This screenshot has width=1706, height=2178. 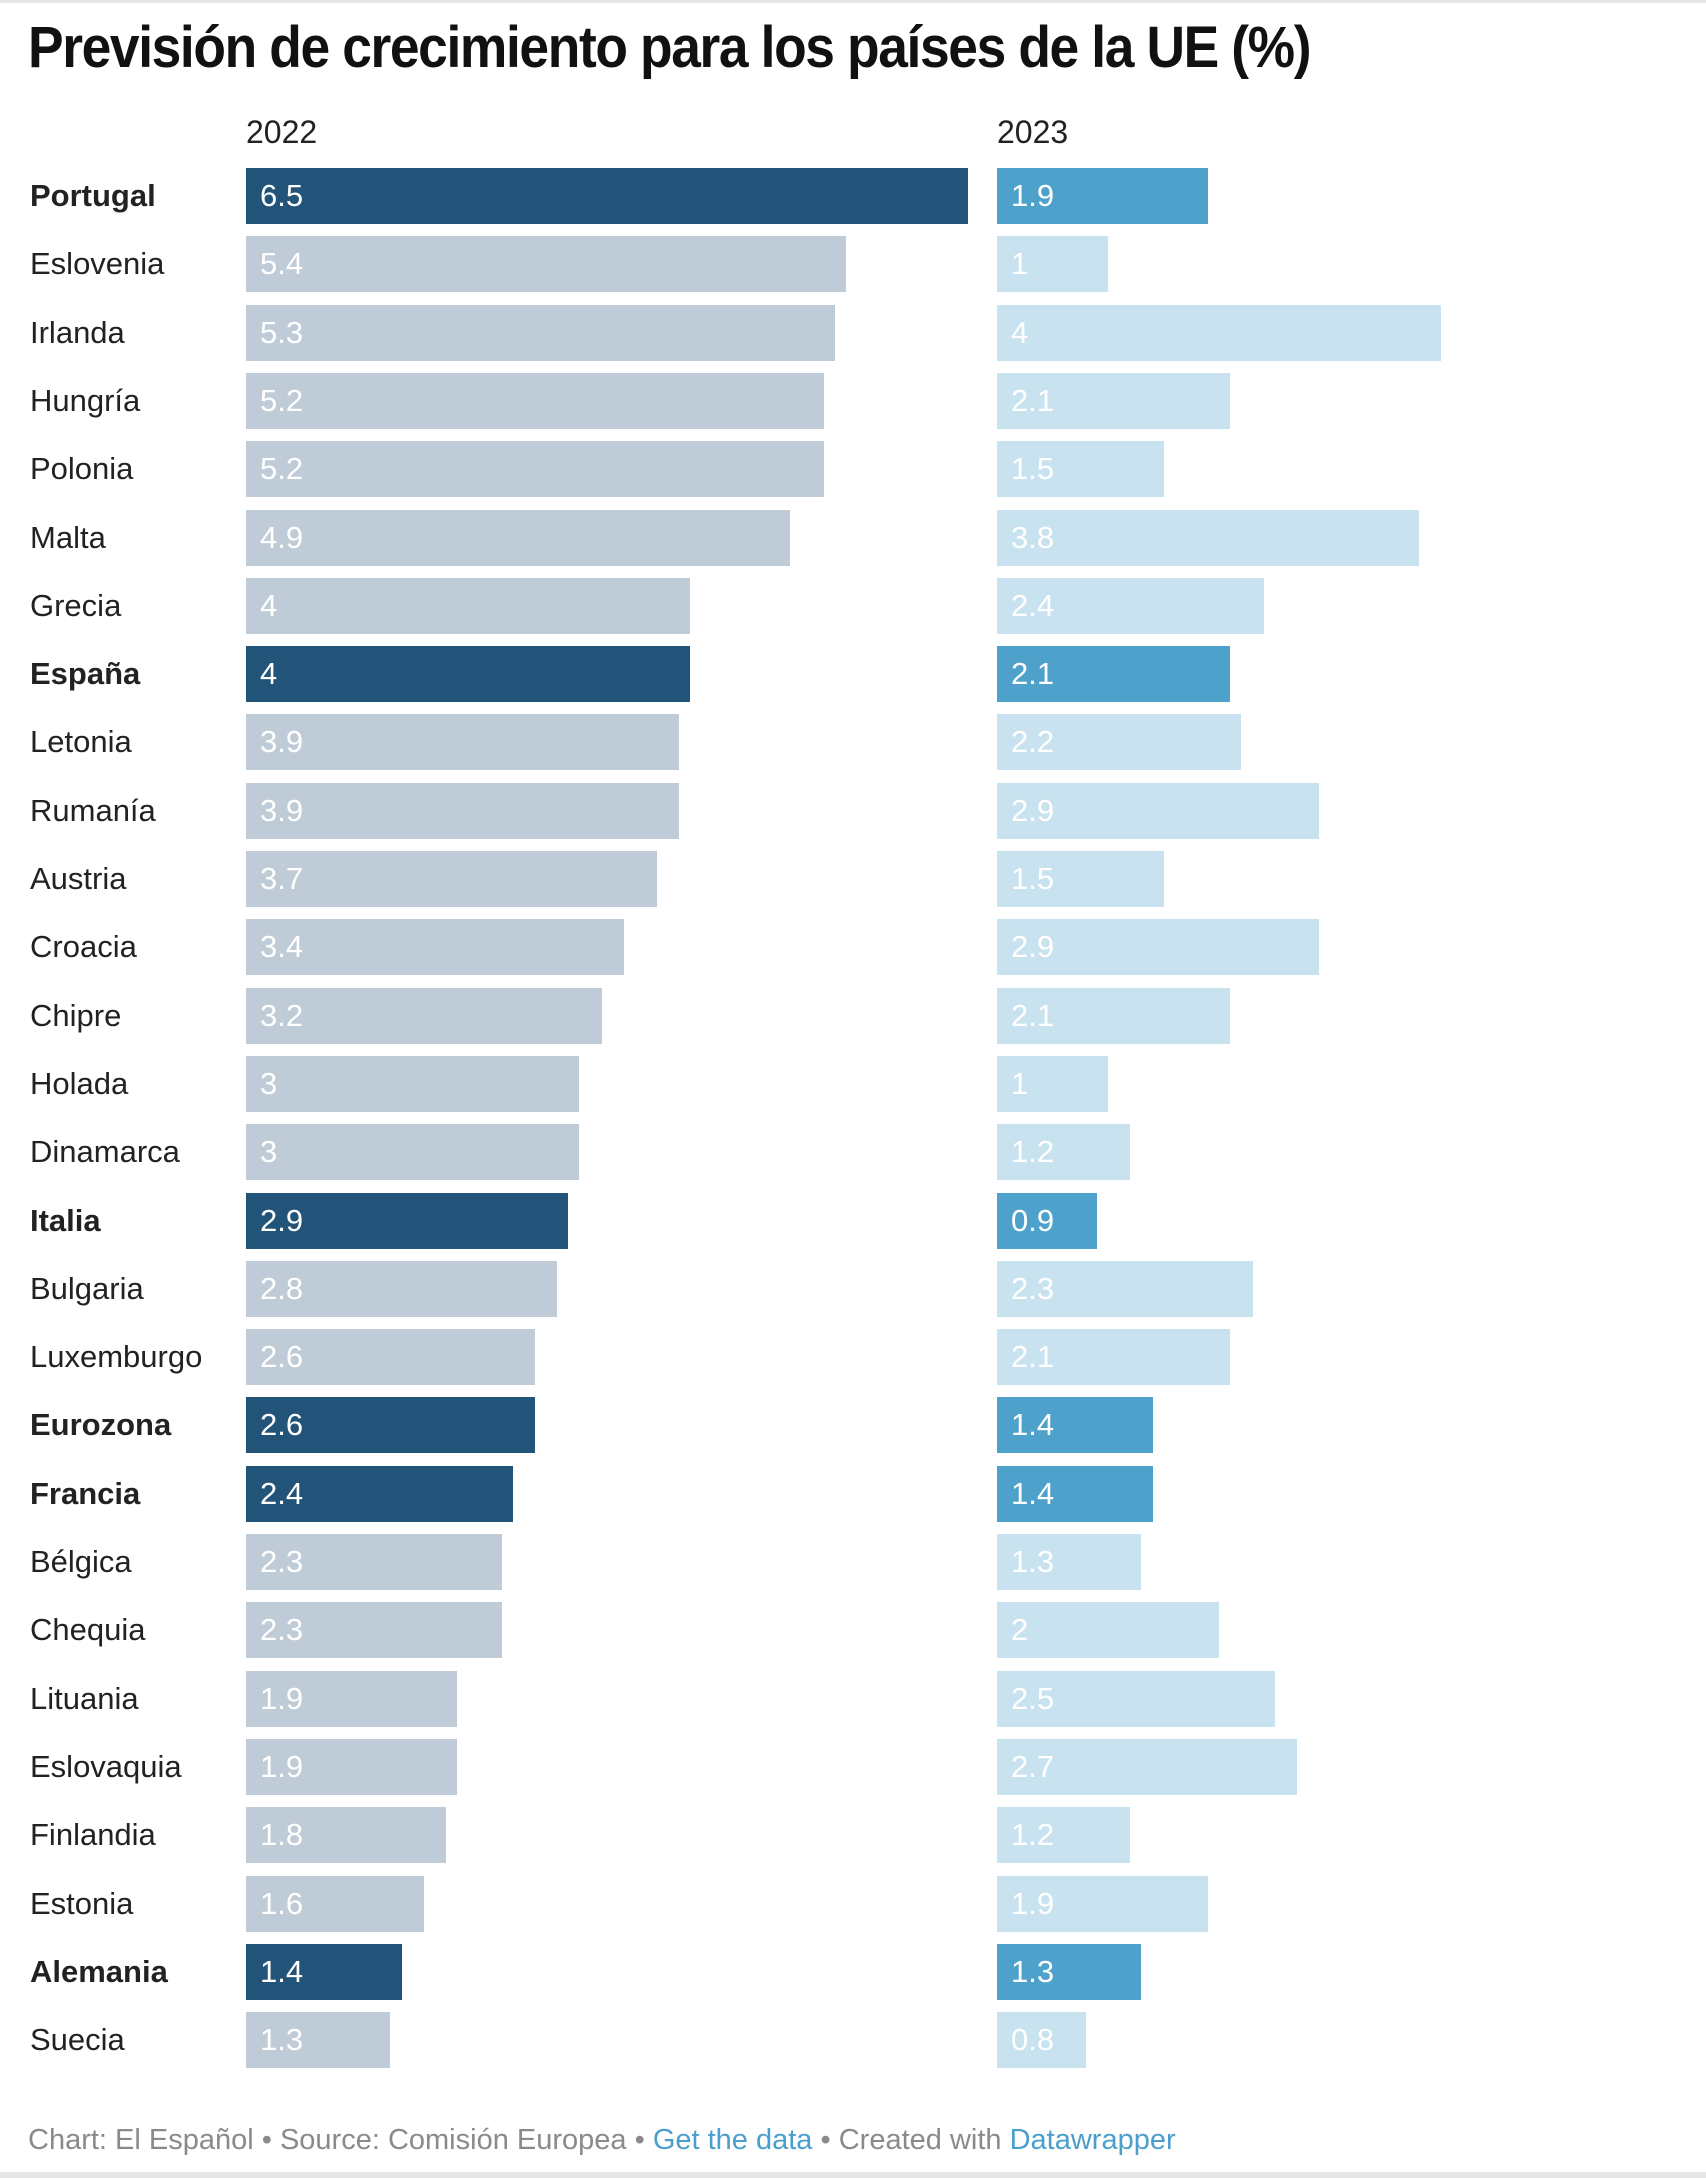 I want to click on category-label: Hungría, so click(x=85, y=400).